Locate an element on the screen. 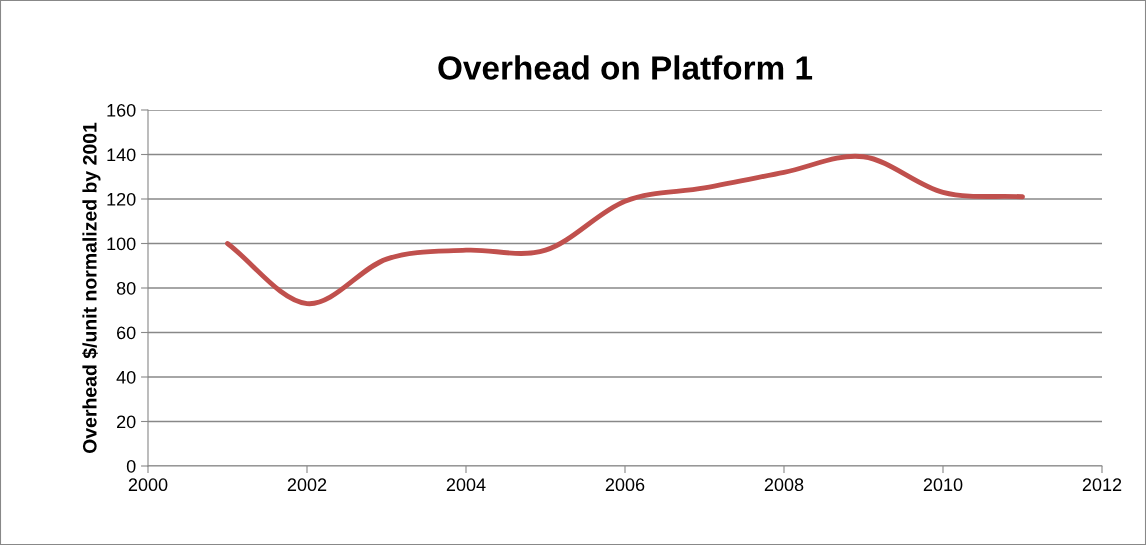  x-tick-label: 2008 is located at coordinates (784, 485).